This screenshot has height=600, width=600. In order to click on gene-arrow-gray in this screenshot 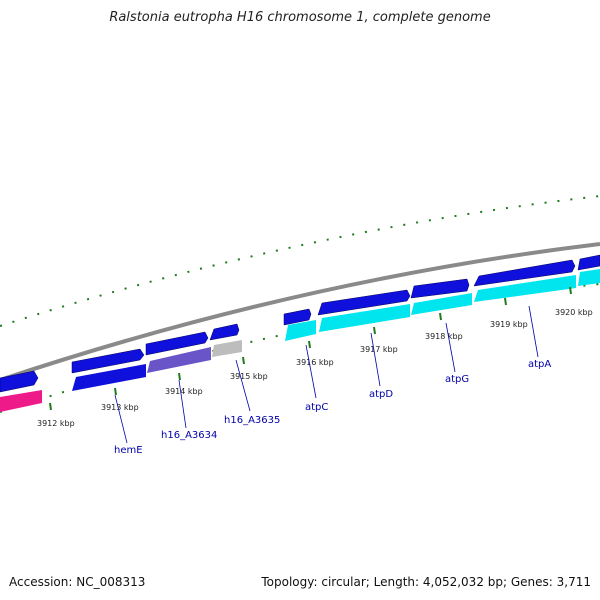, I will do `click(227, 348)`.